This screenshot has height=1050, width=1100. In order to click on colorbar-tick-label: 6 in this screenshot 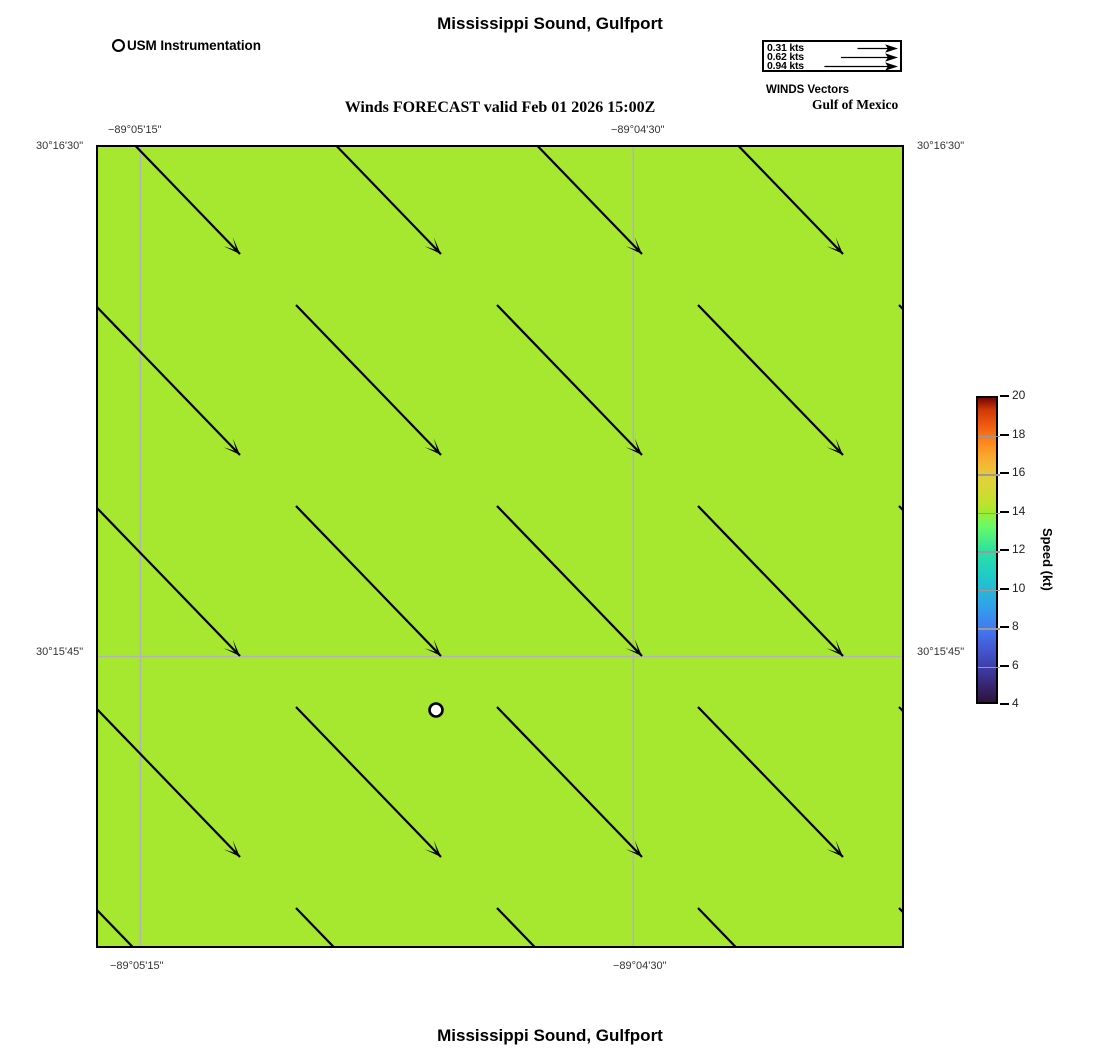, I will do `click(1015, 664)`.